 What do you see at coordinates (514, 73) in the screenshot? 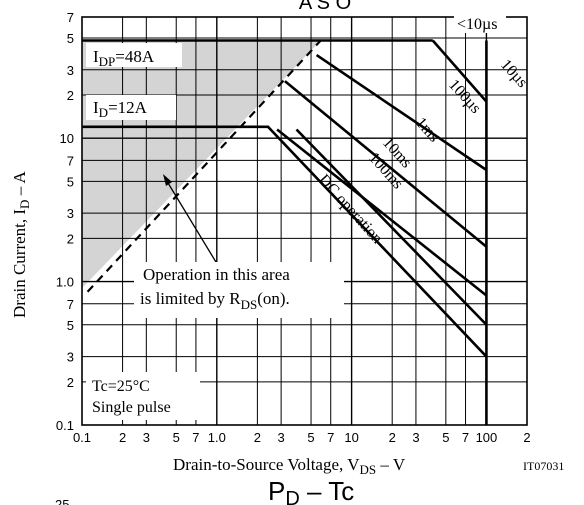
I see `curve-label-10us: 10µs` at bounding box center [514, 73].